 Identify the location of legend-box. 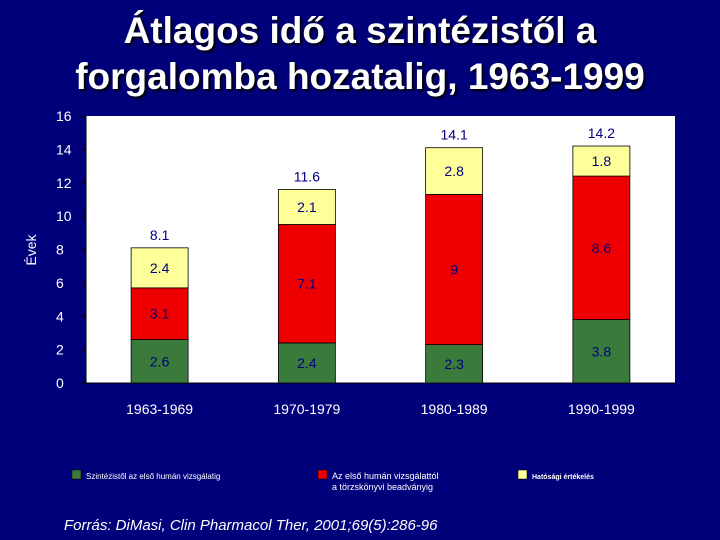
(368, 481).